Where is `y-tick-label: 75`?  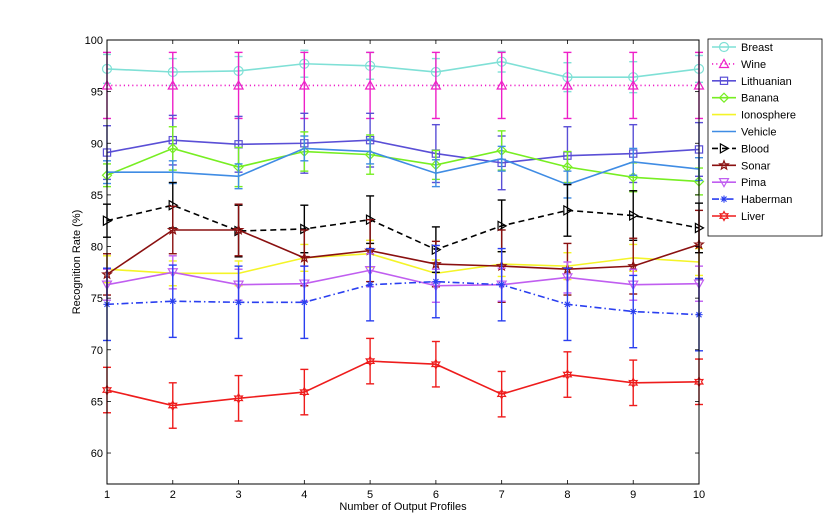
y-tick-label: 75 is located at coordinates (97, 299).